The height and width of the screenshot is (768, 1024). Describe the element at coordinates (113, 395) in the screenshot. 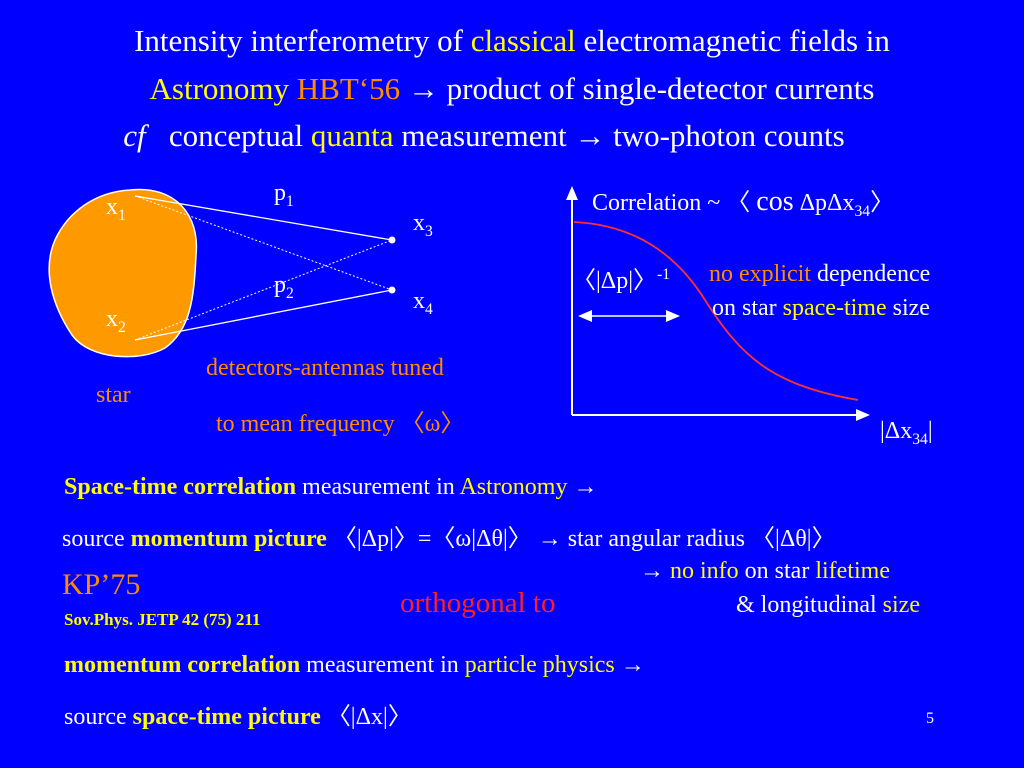

I see `label-star: star` at that location.